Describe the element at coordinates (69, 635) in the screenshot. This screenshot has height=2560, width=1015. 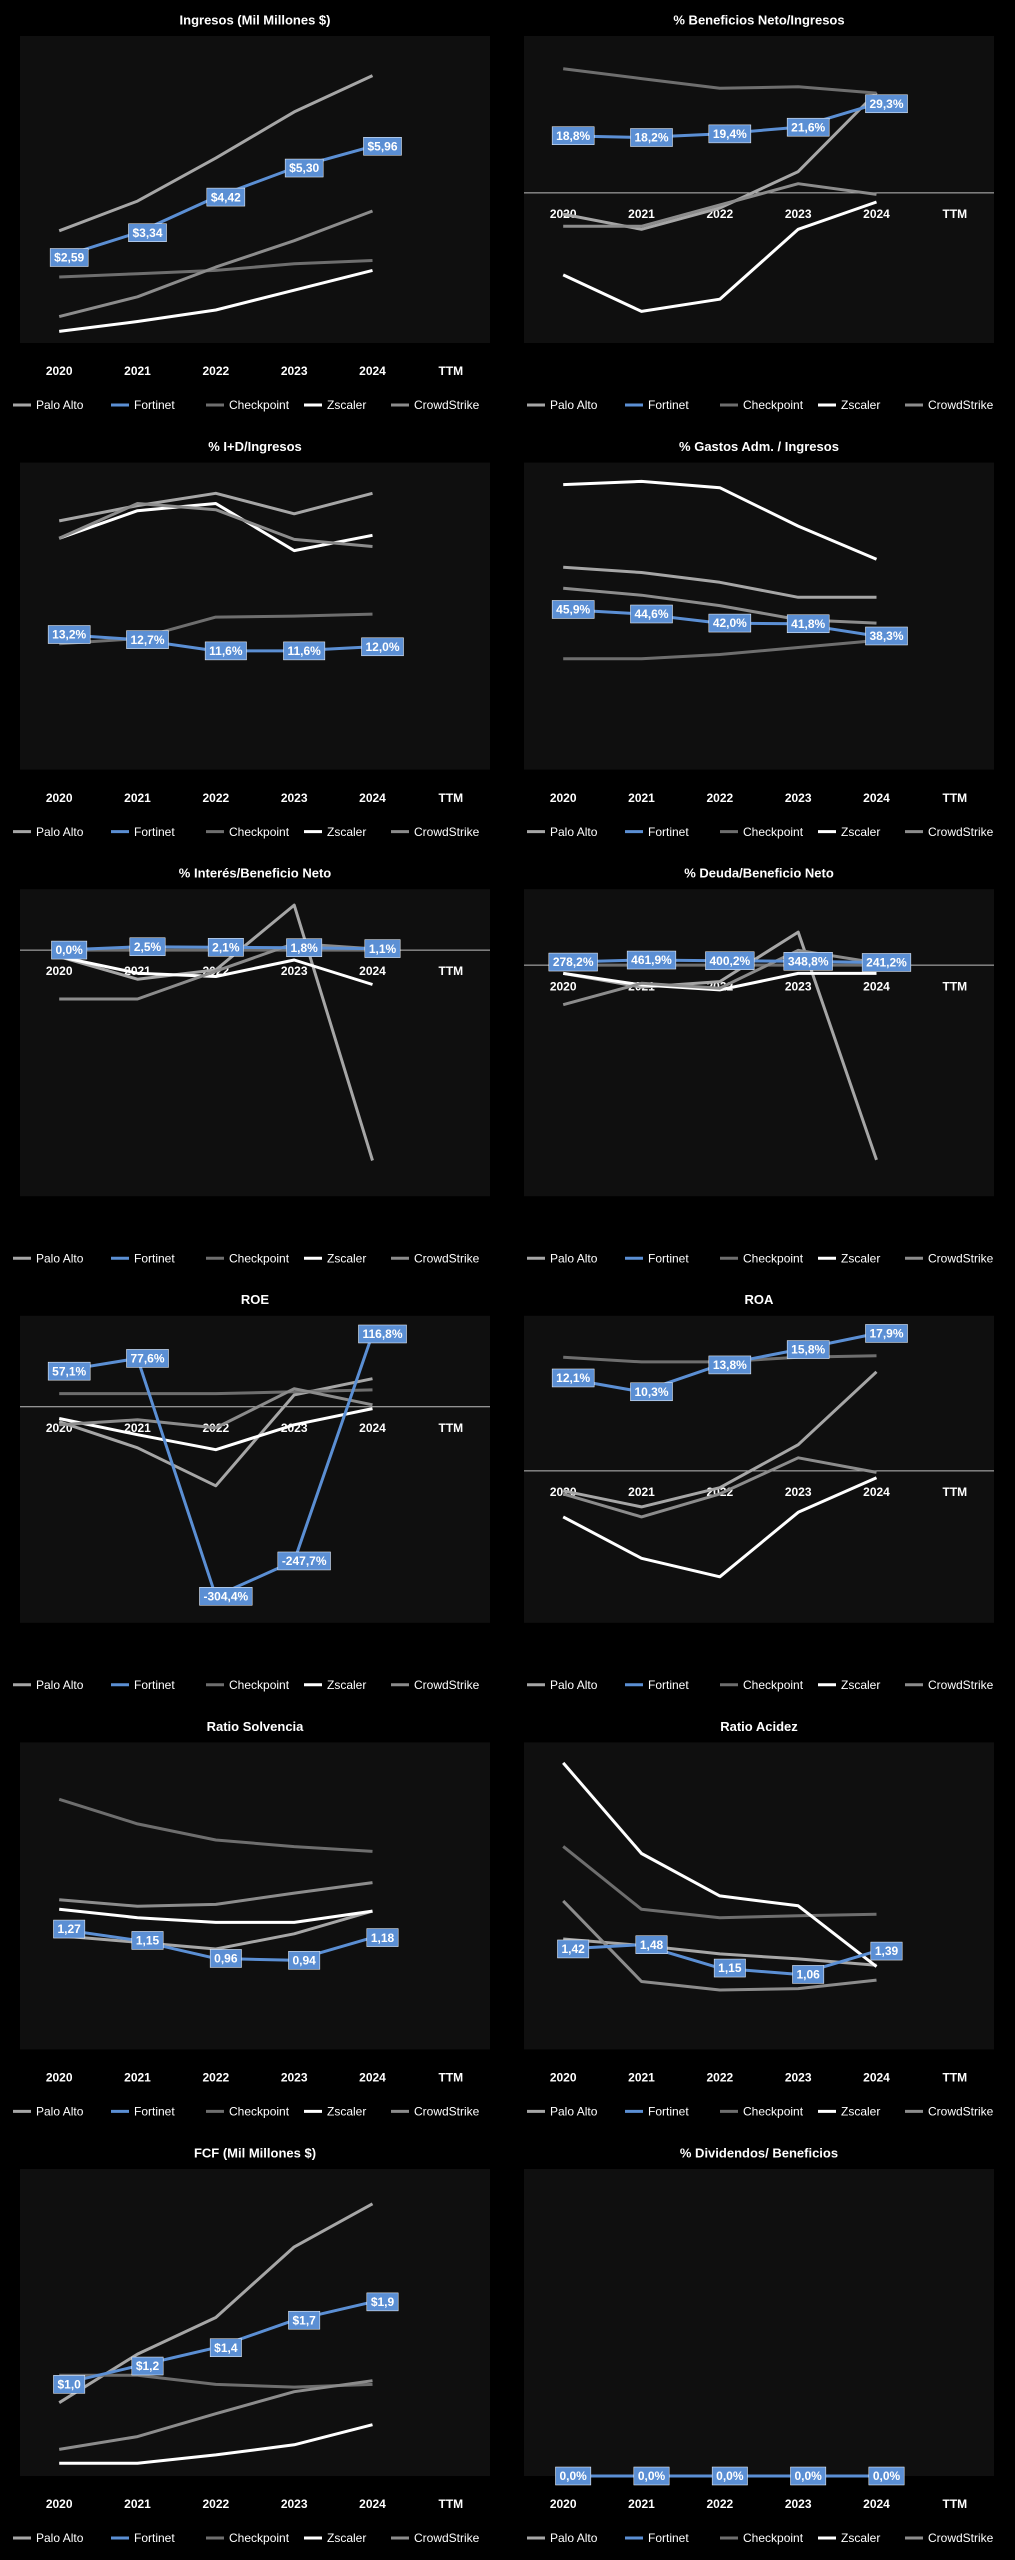
I see `value-label: 13,2%` at that location.